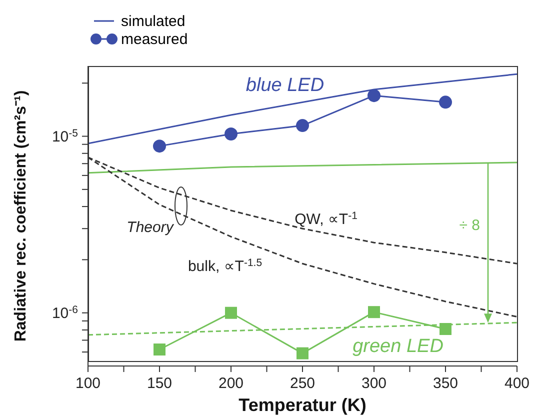 Image resolution: width=552 pixels, height=417 pixels. I want to click on x-tick-label: 150, so click(159, 383).